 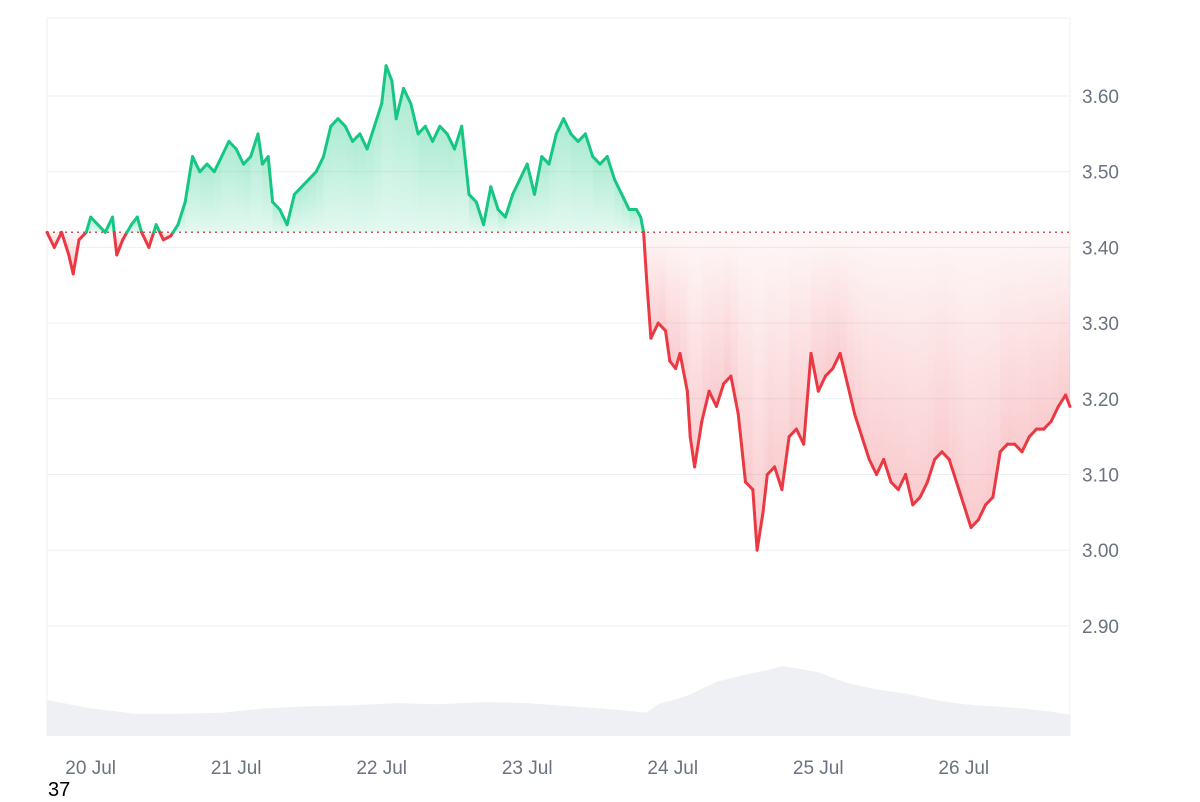 I want to click on x-tick-label-1: 21 Jul, so click(x=236, y=768).